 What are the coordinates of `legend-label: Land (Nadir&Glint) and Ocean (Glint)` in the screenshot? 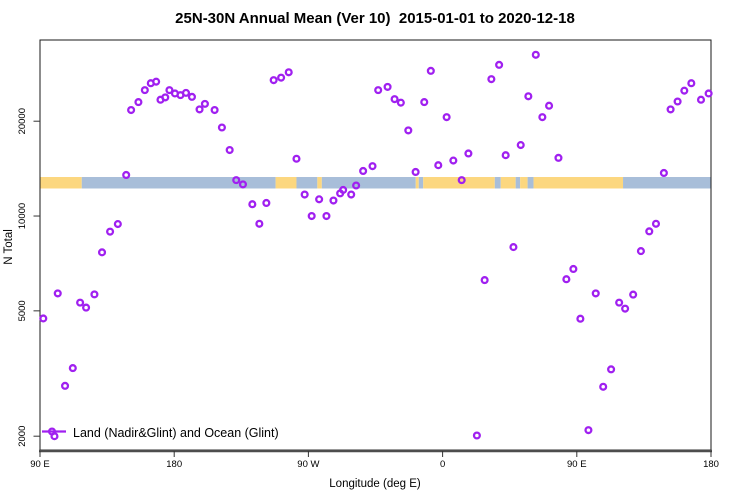 It's located at (176, 433).